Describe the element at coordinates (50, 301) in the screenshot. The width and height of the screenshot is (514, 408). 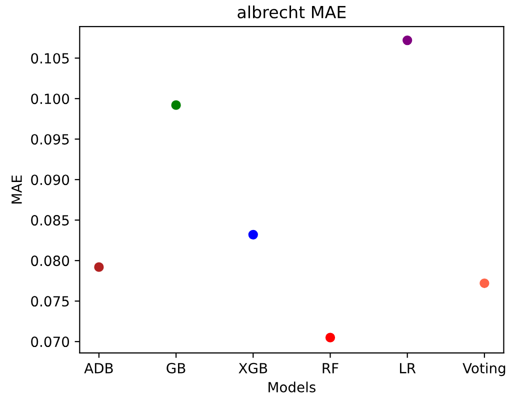
I see `y-tick-label: 0.075` at that location.